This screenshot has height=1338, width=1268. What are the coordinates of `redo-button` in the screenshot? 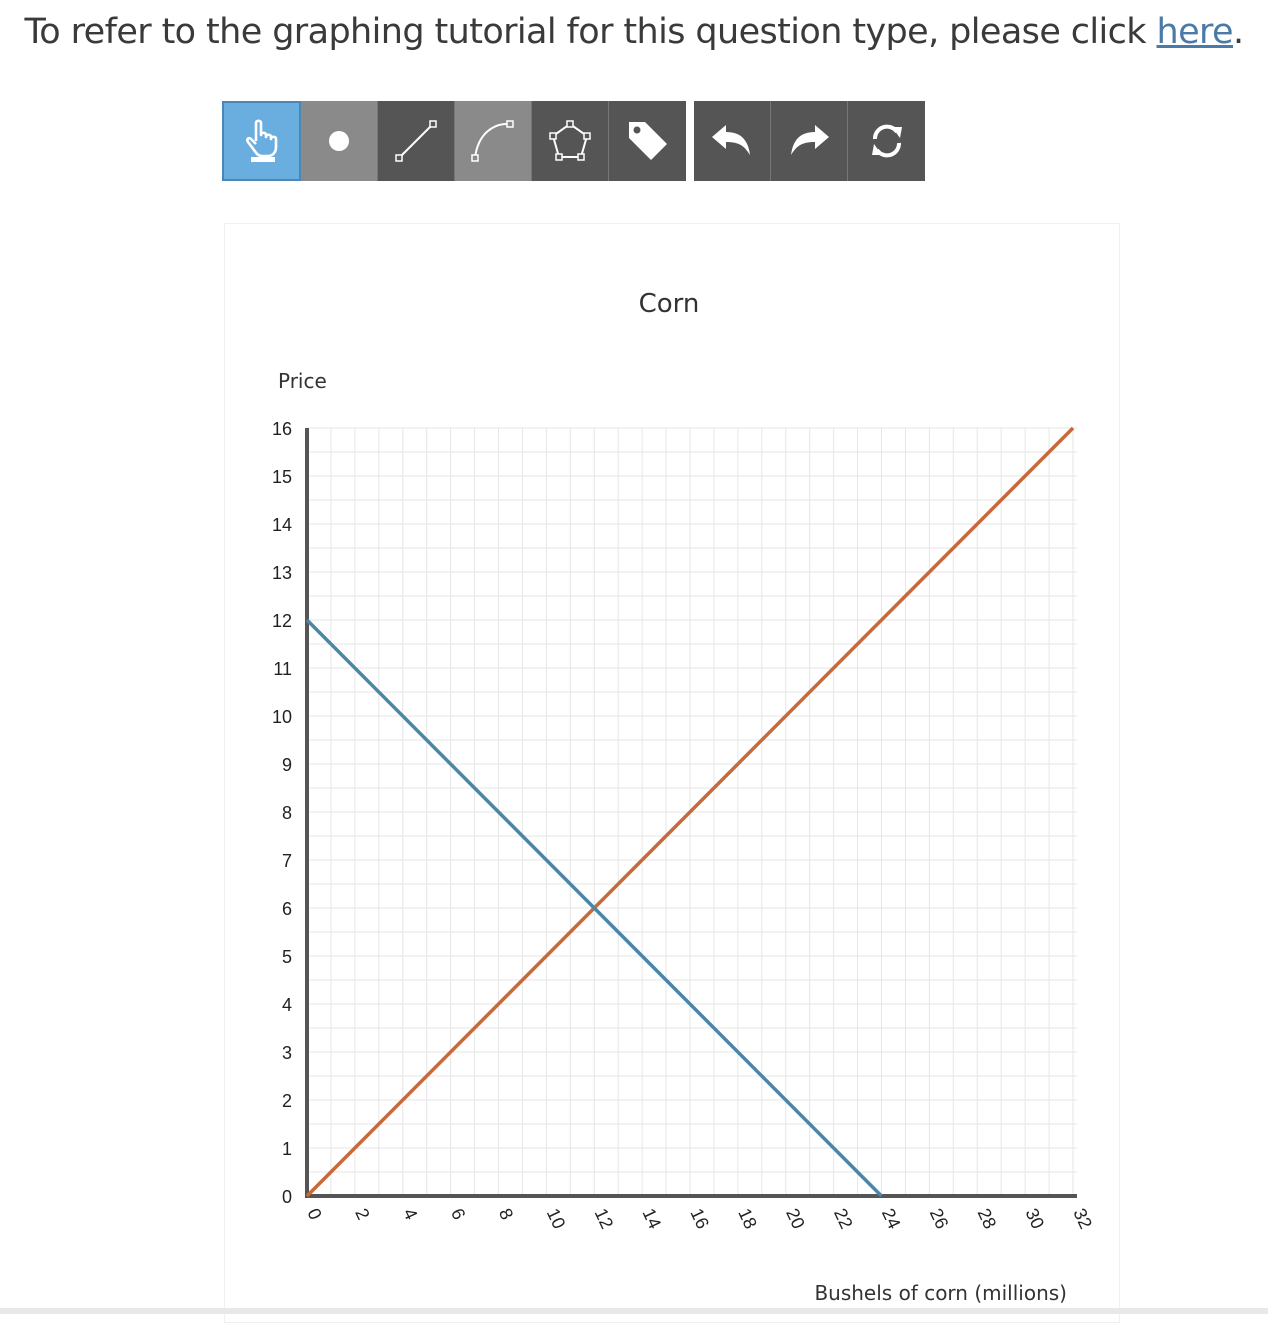 It's located at (809, 141).